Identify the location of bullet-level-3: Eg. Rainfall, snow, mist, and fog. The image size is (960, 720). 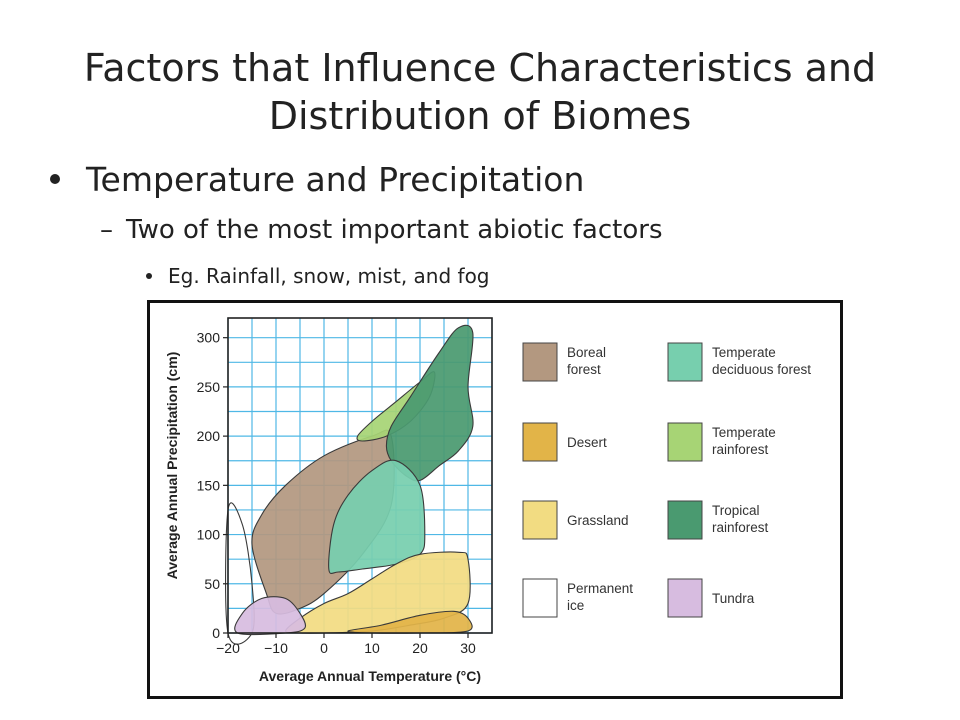
(318, 276).